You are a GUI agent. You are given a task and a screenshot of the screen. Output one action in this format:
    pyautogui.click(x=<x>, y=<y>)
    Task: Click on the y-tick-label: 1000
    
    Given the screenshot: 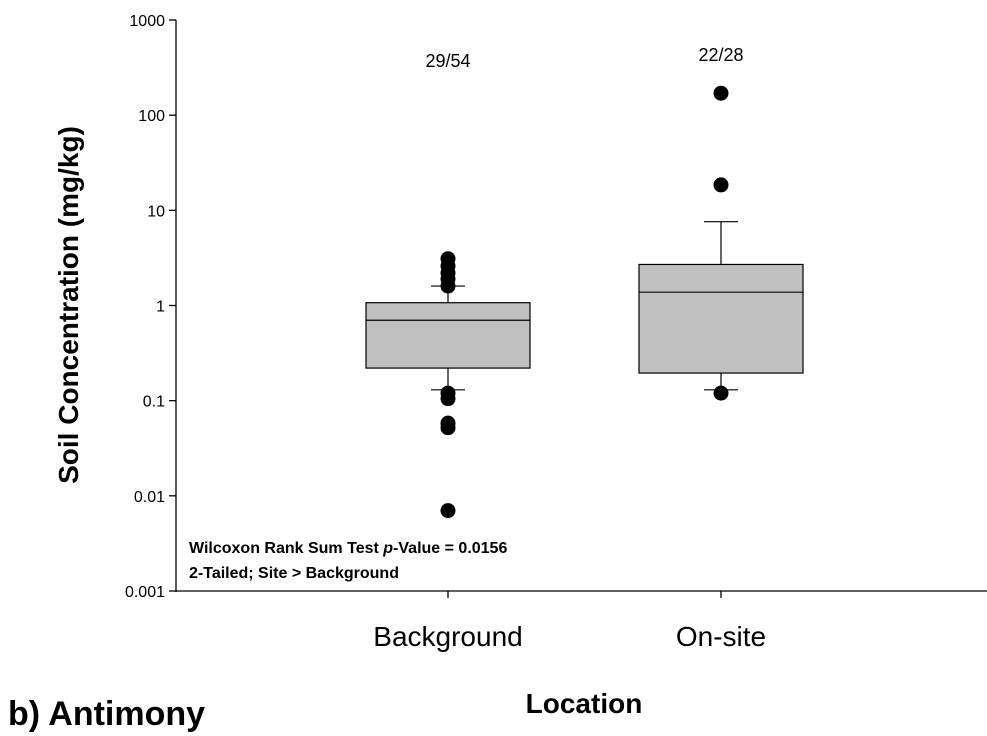 What is the action you would take?
    pyautogui.click(x=147, y=21)
    